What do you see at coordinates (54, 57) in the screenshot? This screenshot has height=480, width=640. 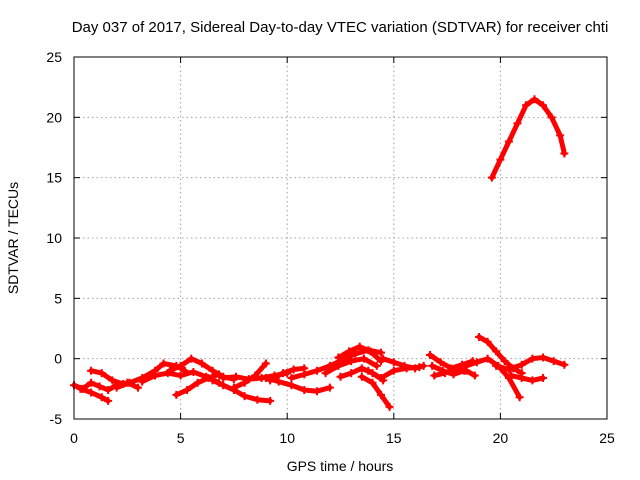 I see `y-tick-label: 25` at bounding box center [54, 57].